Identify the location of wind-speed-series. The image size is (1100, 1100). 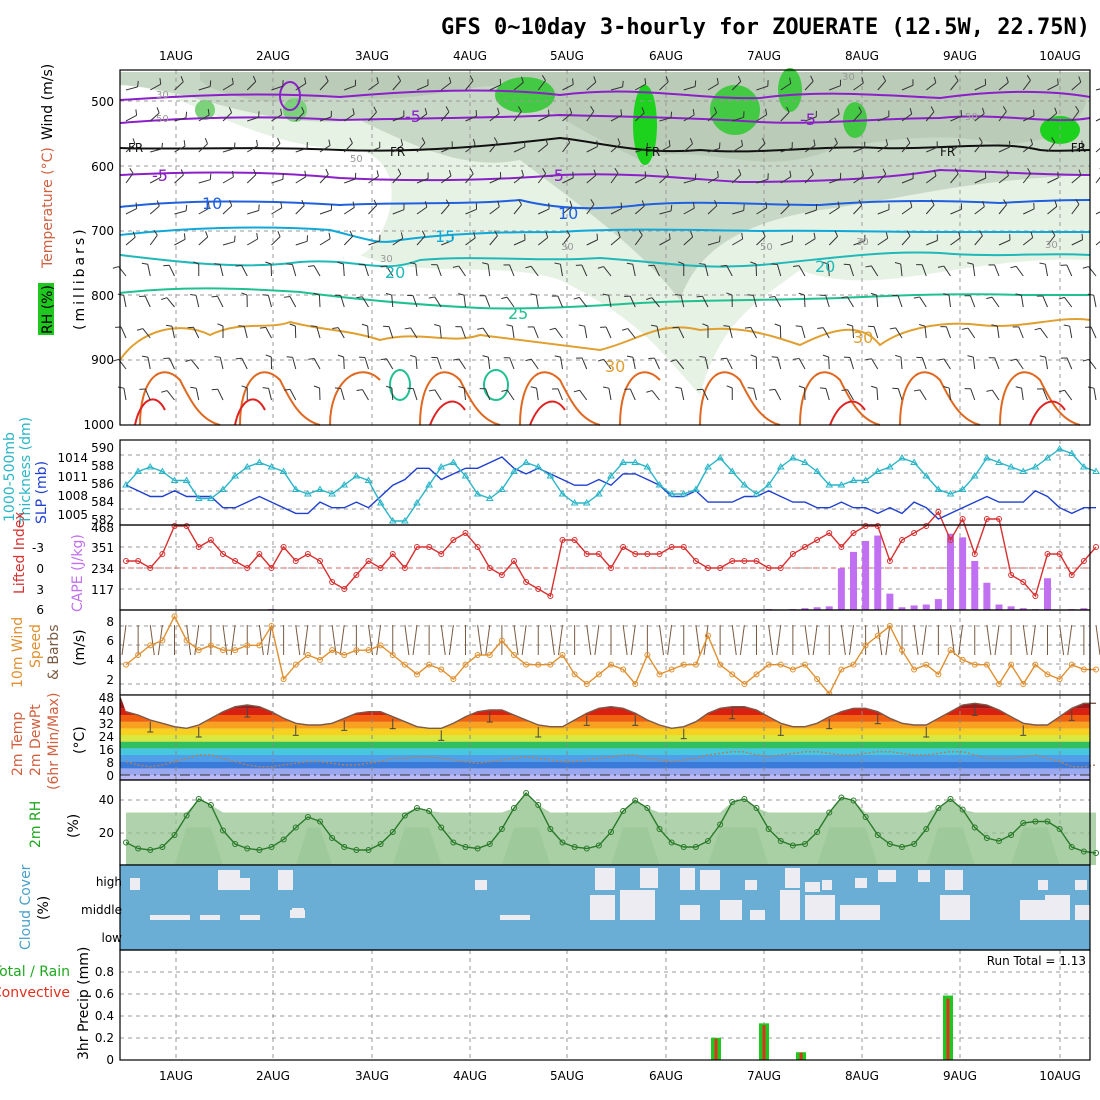
(611, 655).